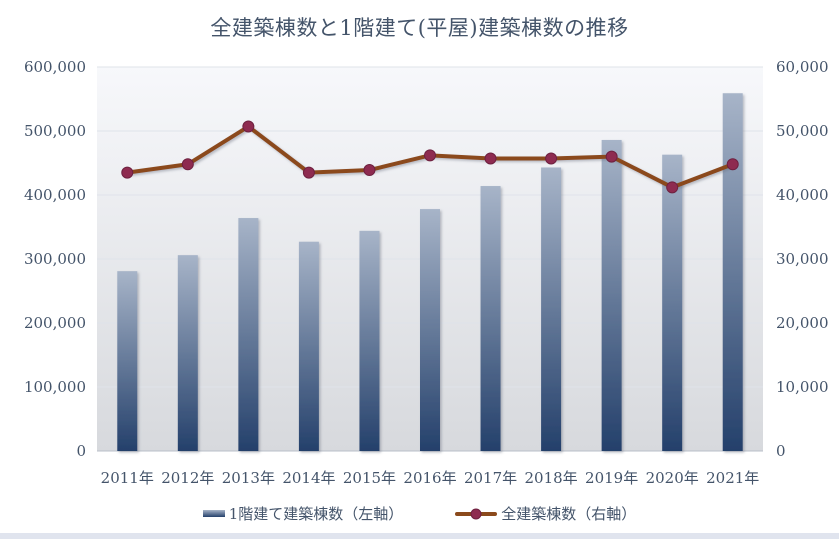 This screenshot has width=839, height=539. Describe the element at coordinates (569, 514) in the screenshot. I see `legend-label-line-series: 全建築棟数（右軸）` at that location.